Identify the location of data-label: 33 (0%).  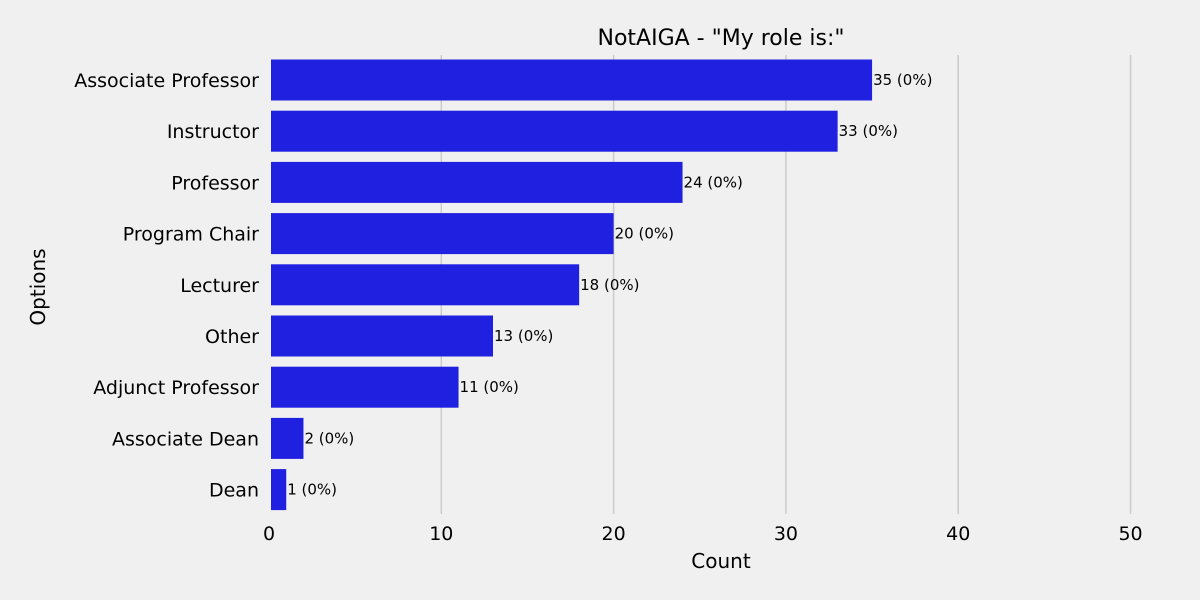
(868, 131).